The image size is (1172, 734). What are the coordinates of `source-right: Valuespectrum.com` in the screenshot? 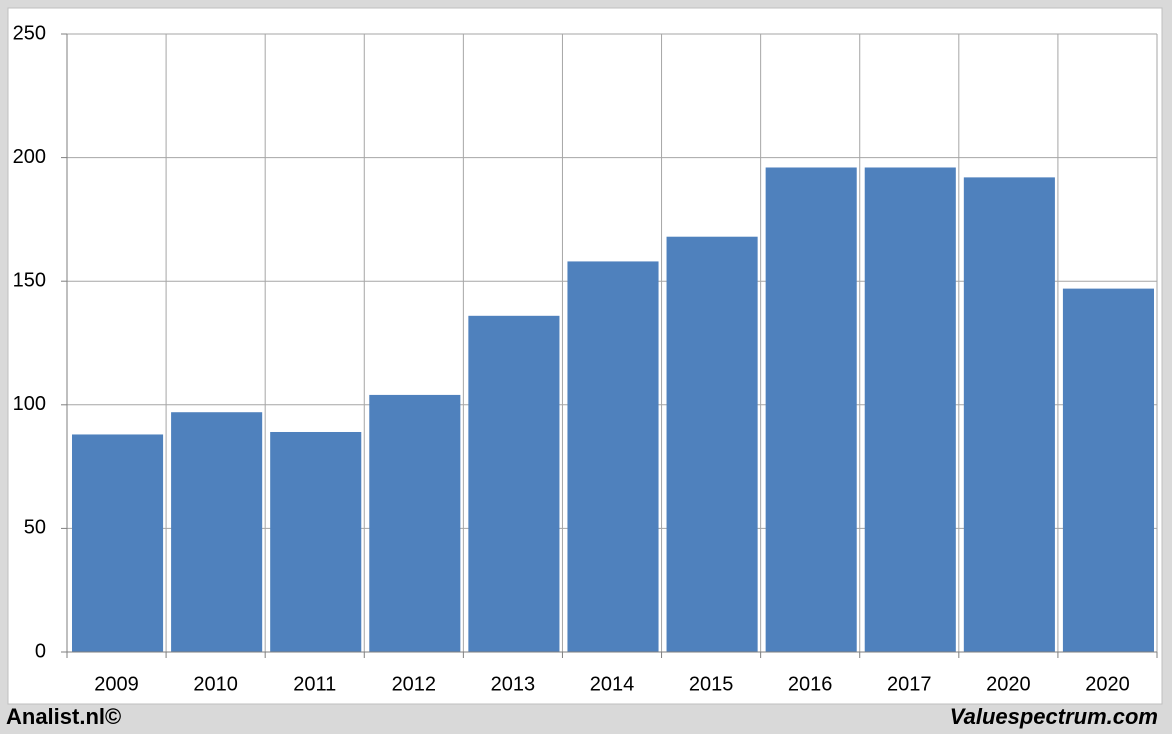 It's located at (1054, 716).